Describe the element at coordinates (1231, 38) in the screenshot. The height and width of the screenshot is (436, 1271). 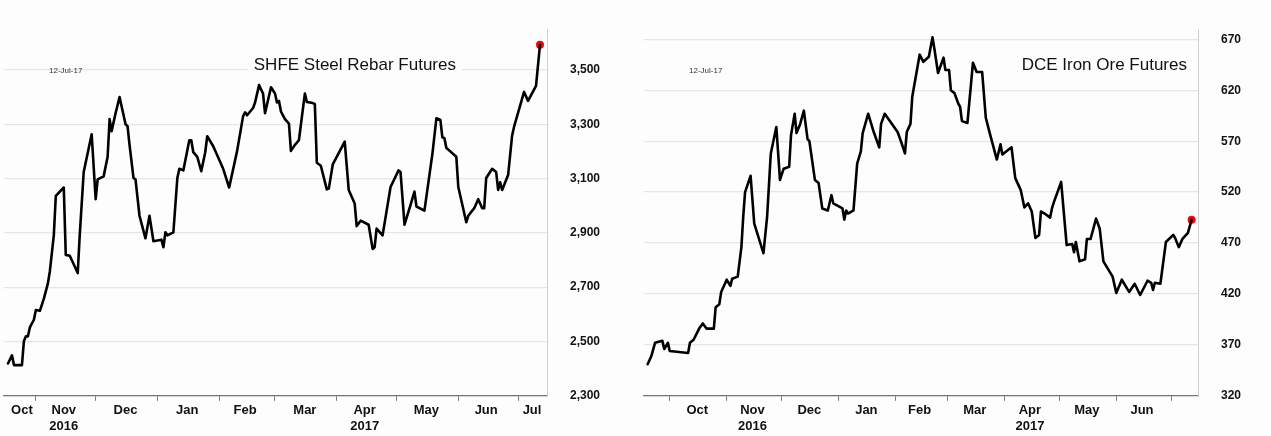
I see `y-tick-label: 670` at that location.